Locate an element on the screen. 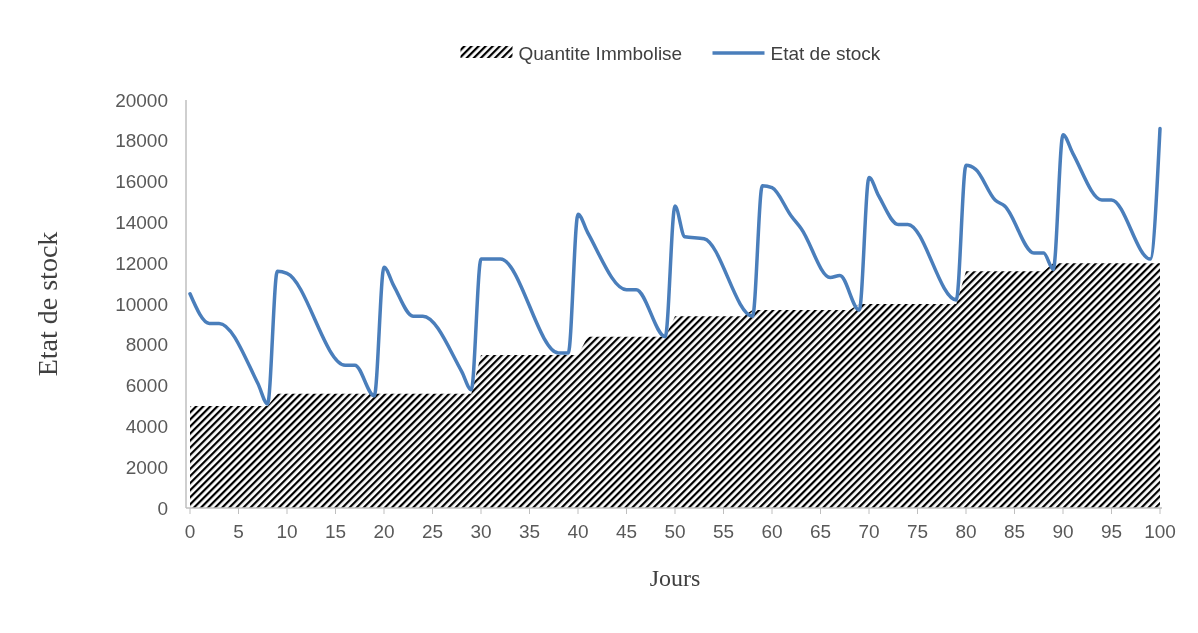 The width and height of the screenshot is (1198, 633). y-tick-label: 4000 is located at coordinates (146, 427).